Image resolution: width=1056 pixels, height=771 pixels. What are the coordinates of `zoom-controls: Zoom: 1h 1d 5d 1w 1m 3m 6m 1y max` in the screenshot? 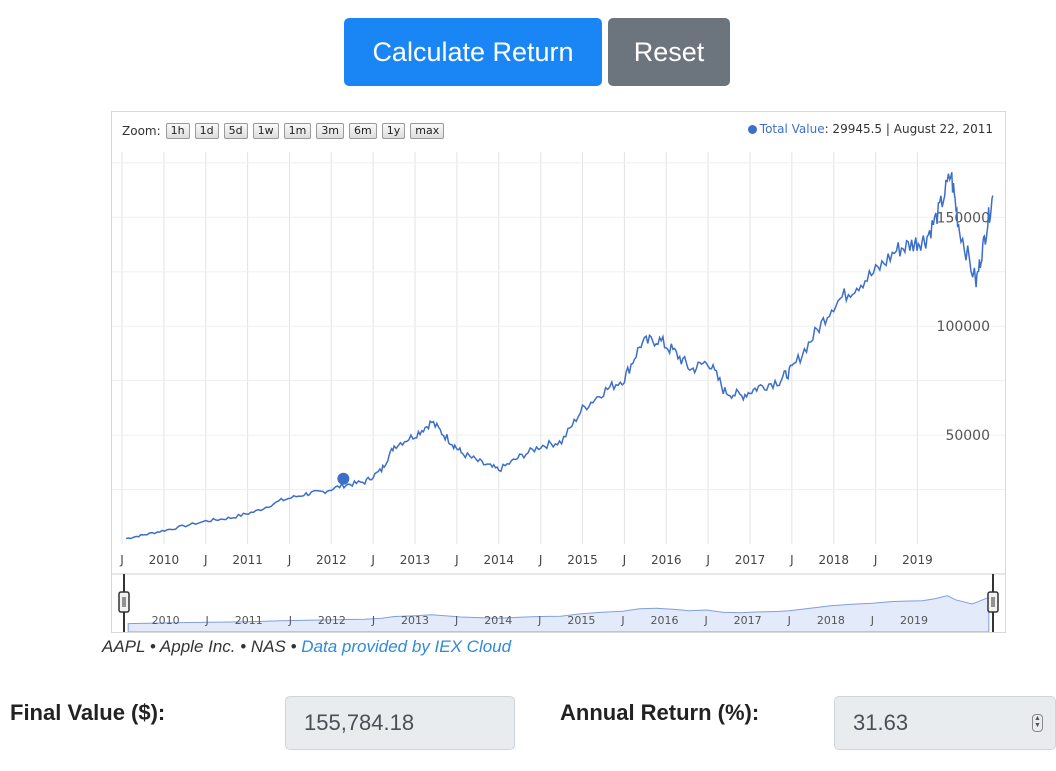 It's located at (285, 131).